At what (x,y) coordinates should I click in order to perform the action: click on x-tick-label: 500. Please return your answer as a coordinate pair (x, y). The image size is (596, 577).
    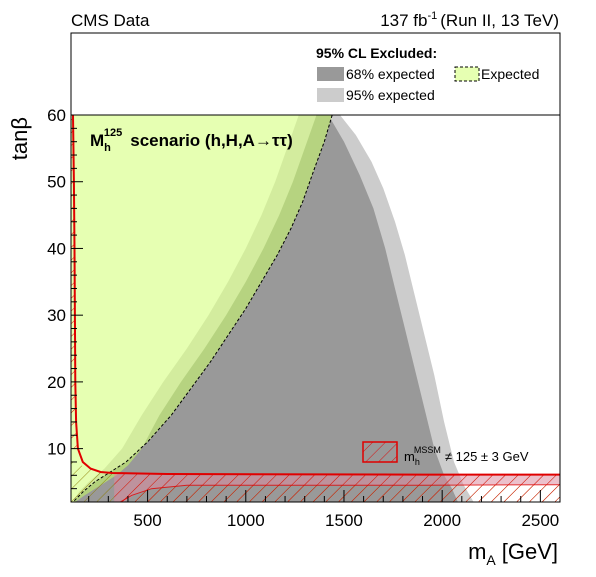
    Looking at the image, I should click on (147, 520).